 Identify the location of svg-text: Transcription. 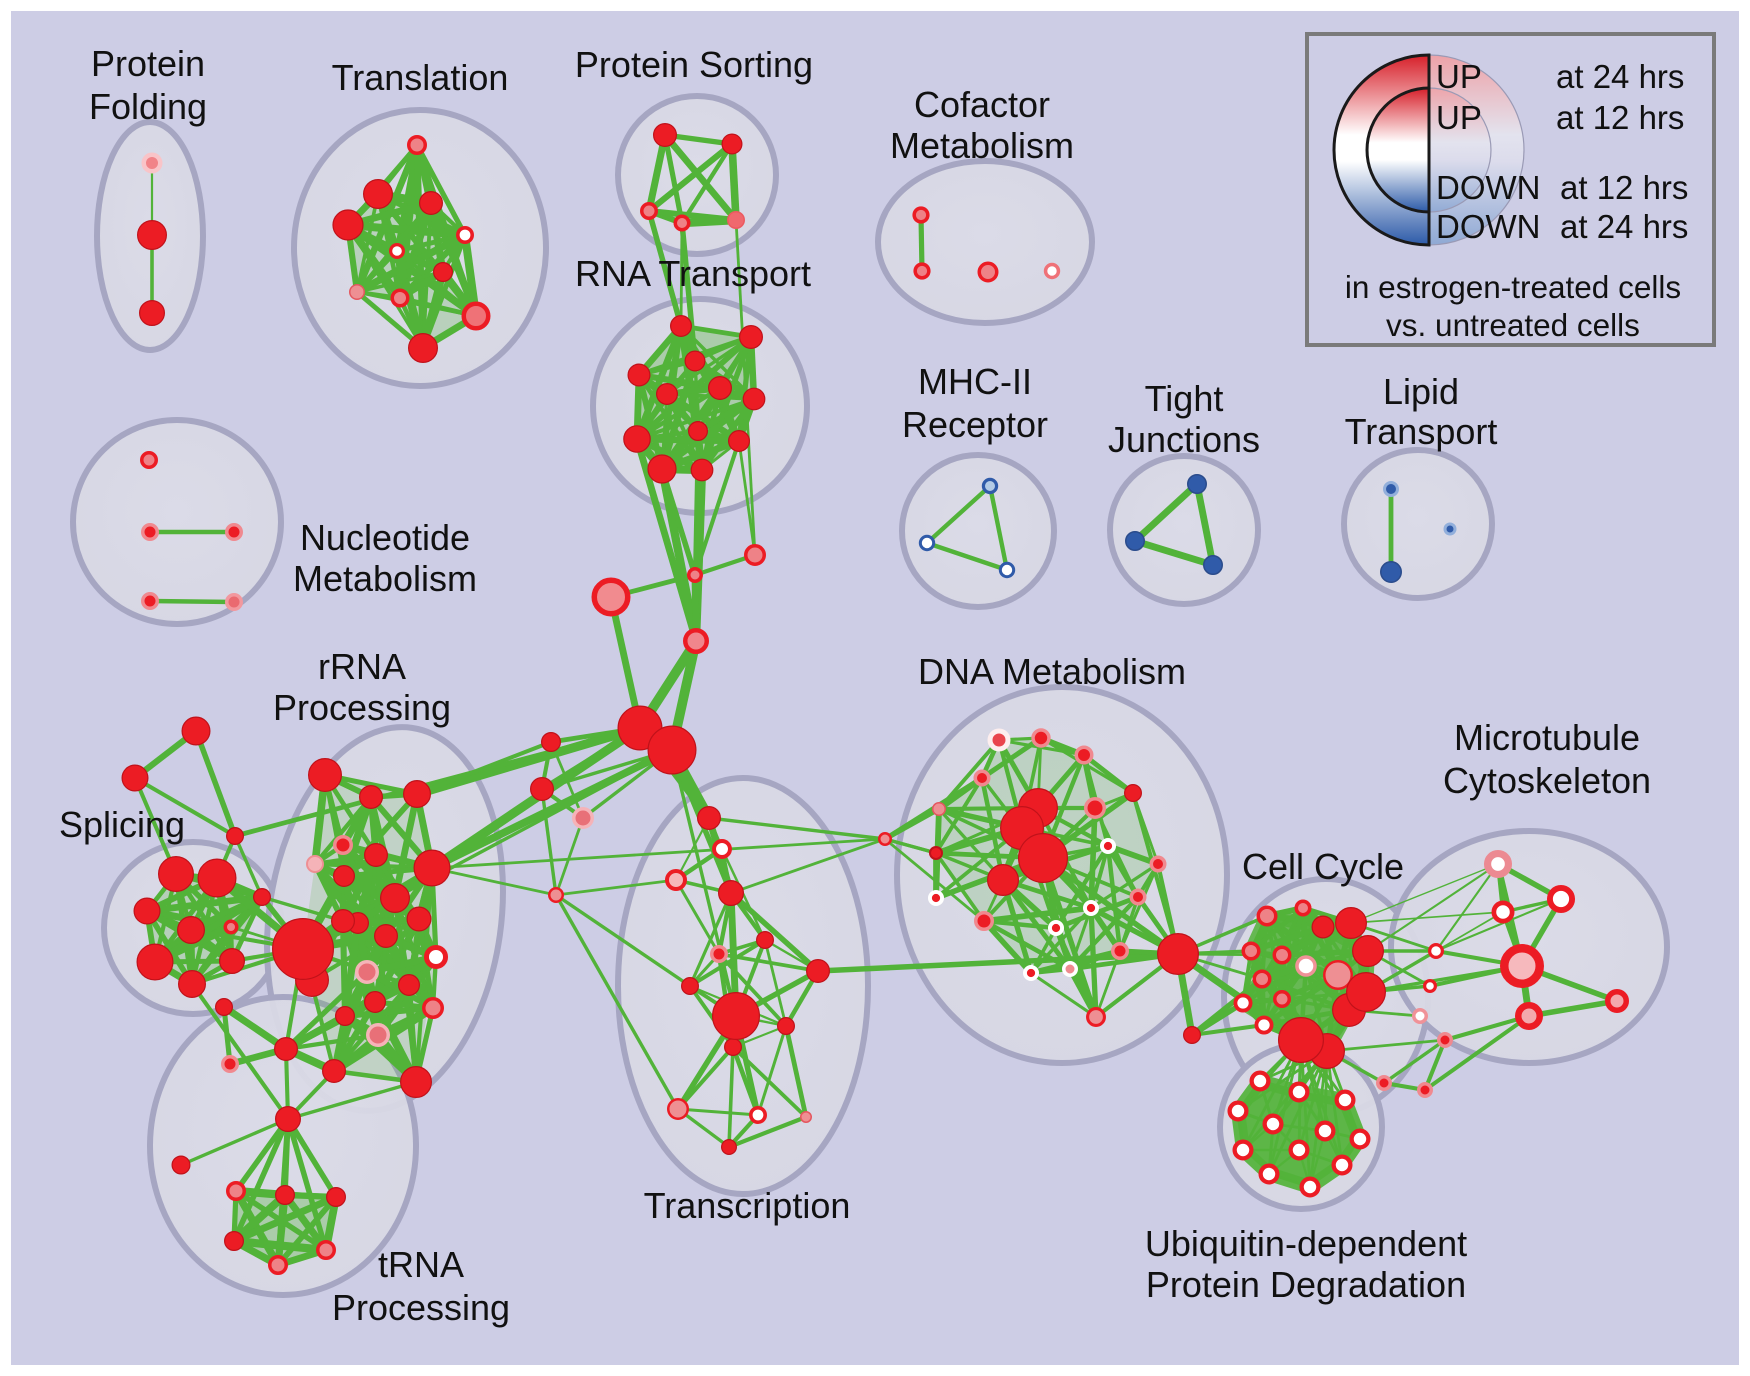
(747, 1205).